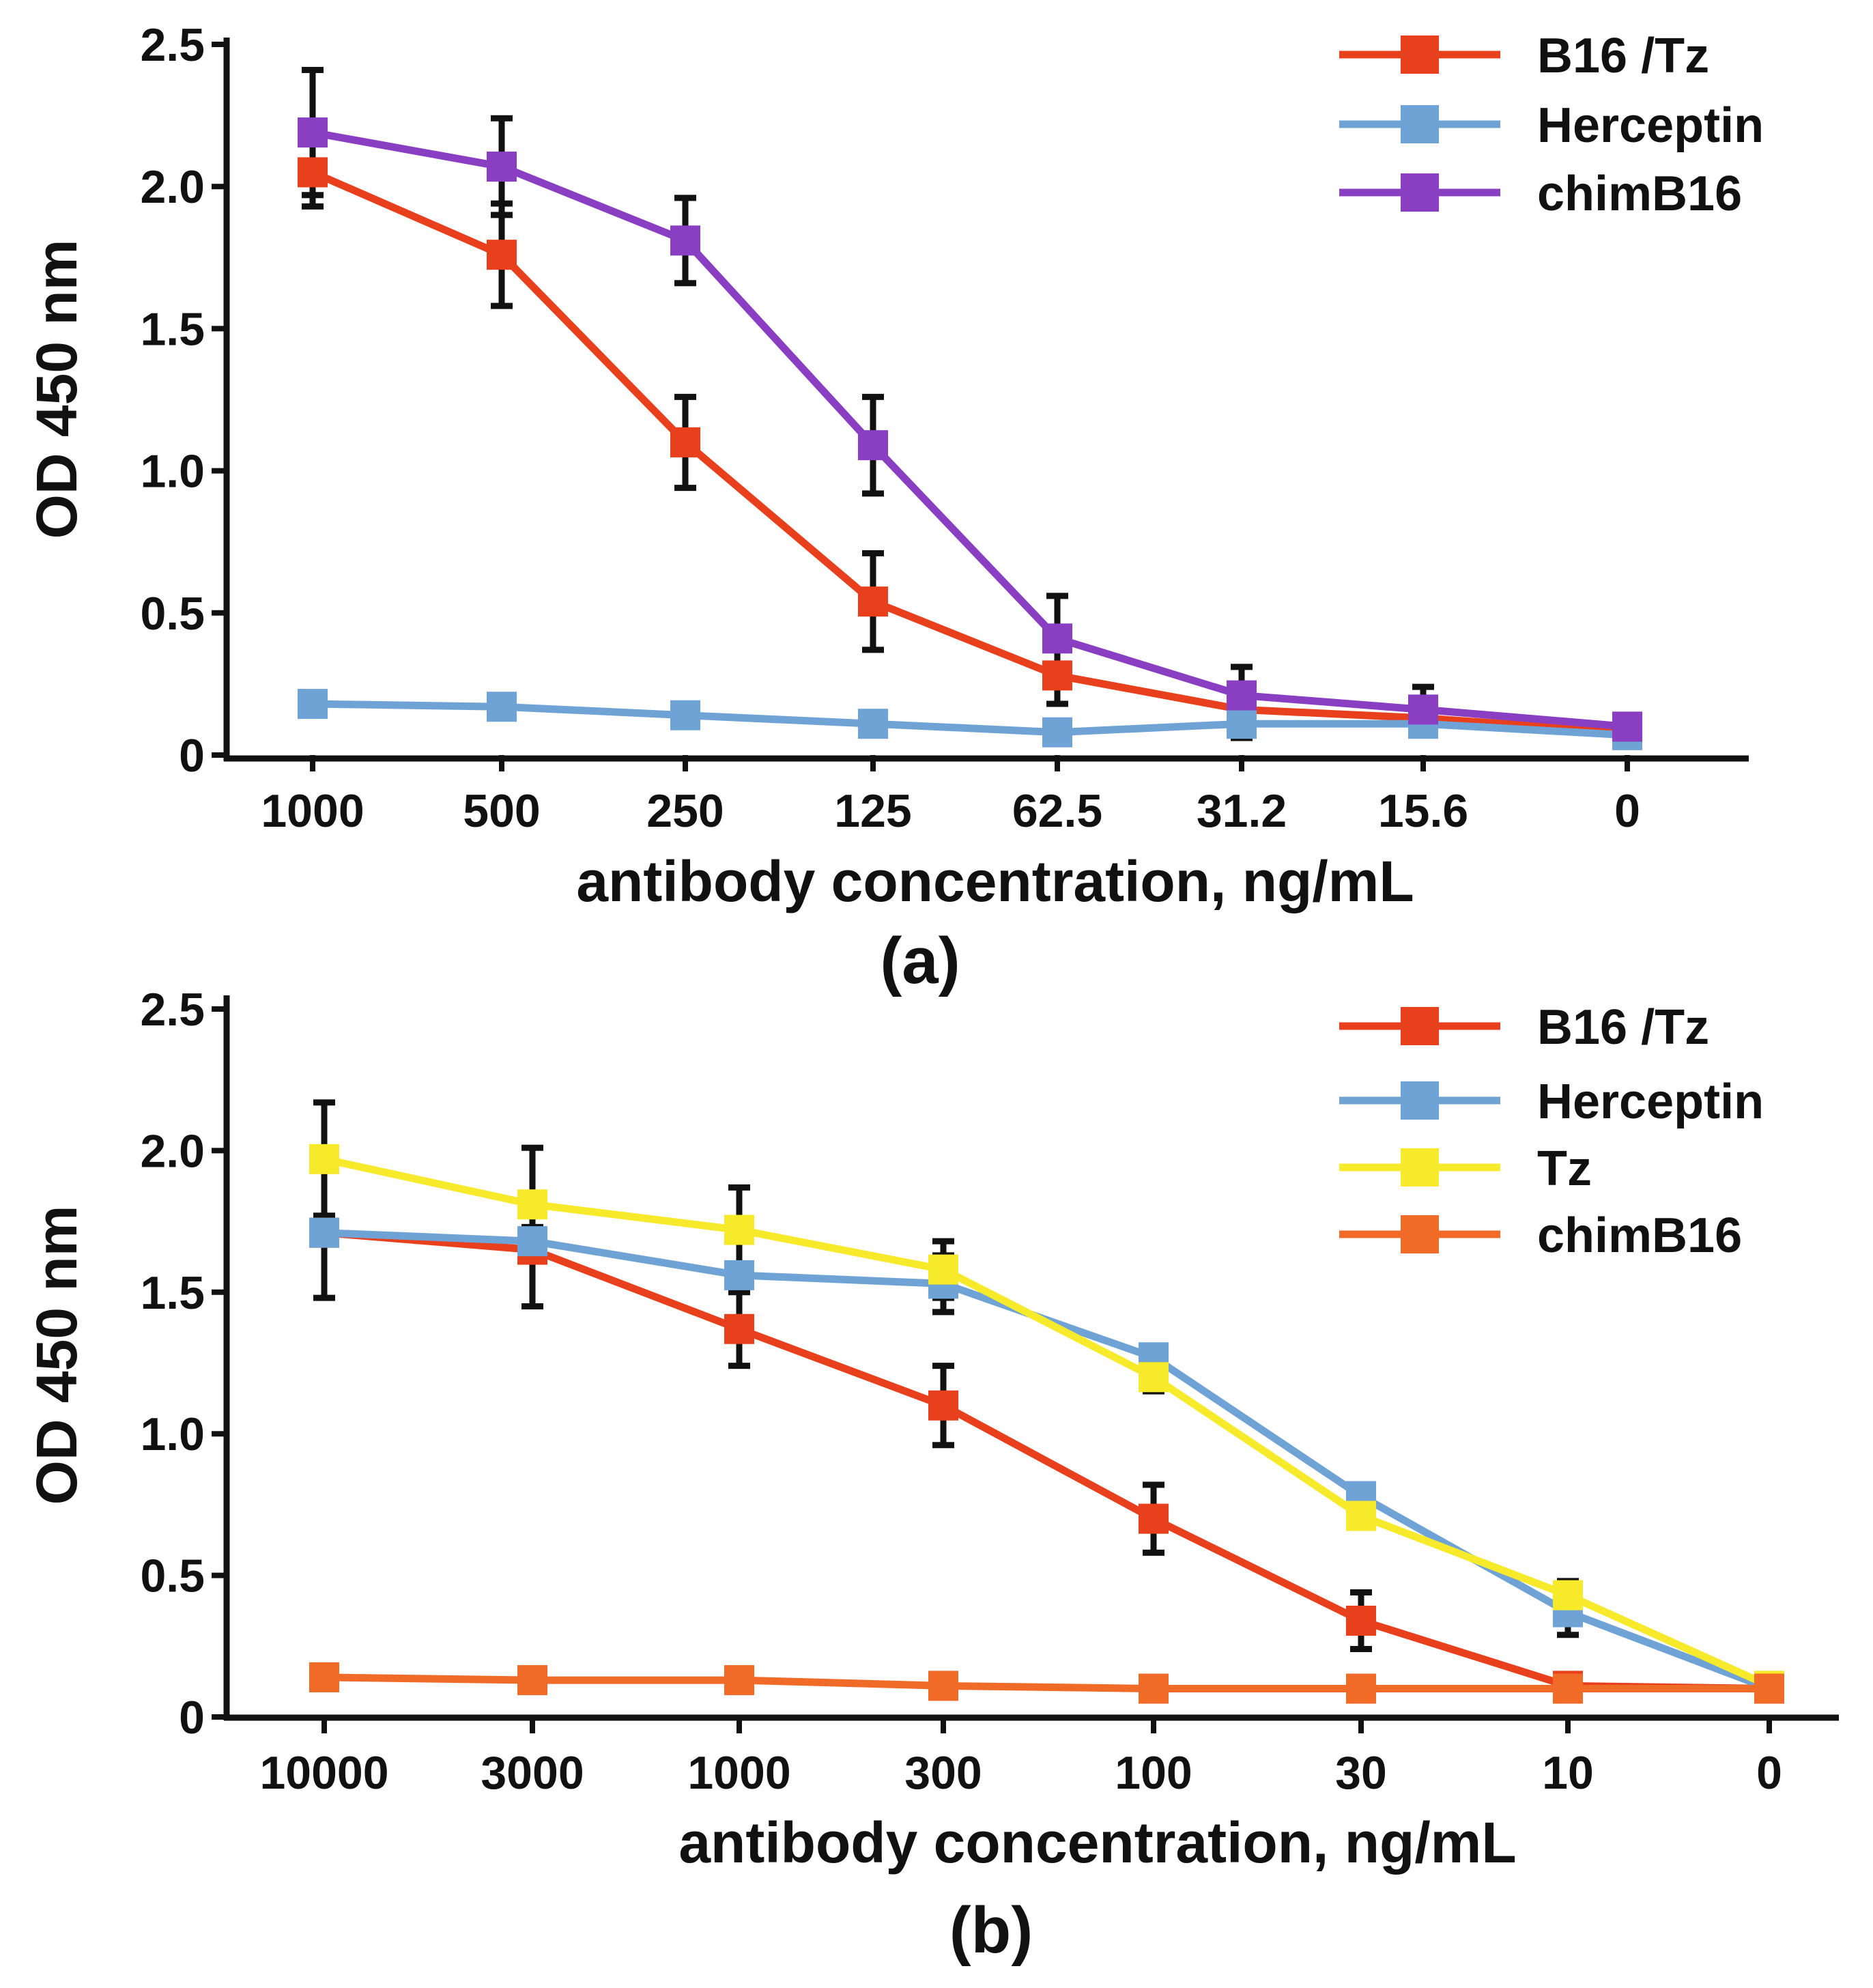 The height and width of the screenshot is (1988, 1873). I want to click on x-tick-label: 125, so click(872, 811).